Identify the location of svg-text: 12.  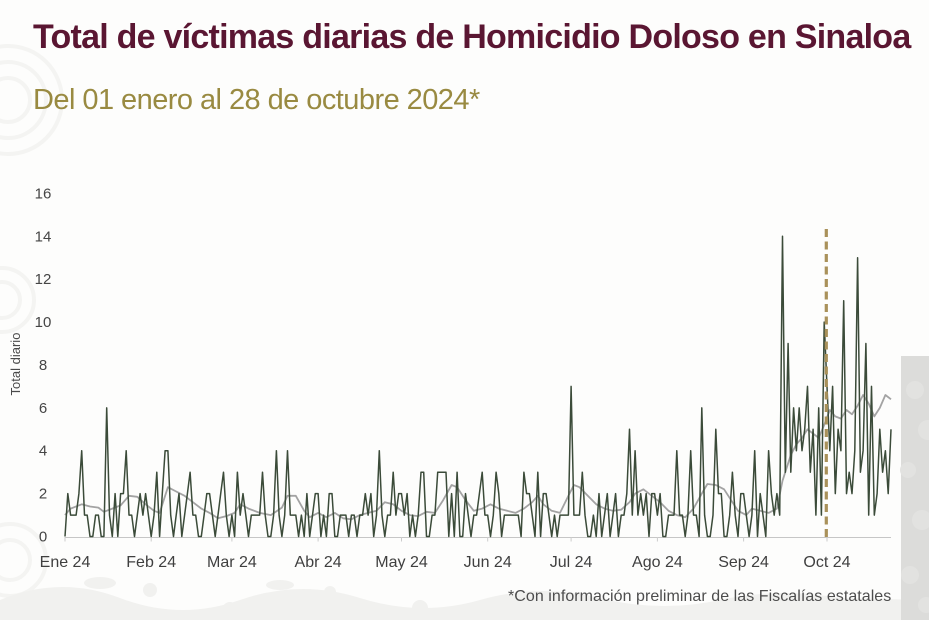
(43, 279).